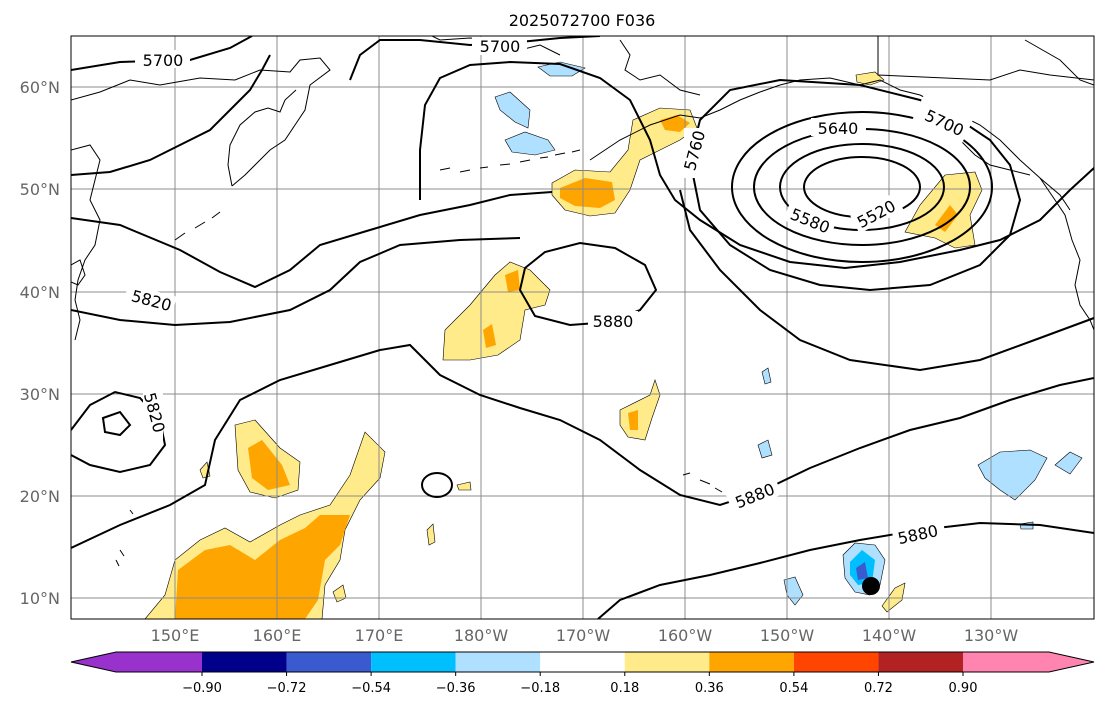 The image size is (1105, 712). What do you see at coordinates (633, 420) in the screenshot?
I see `shade-165w-core` at bounding box center [633, 420].